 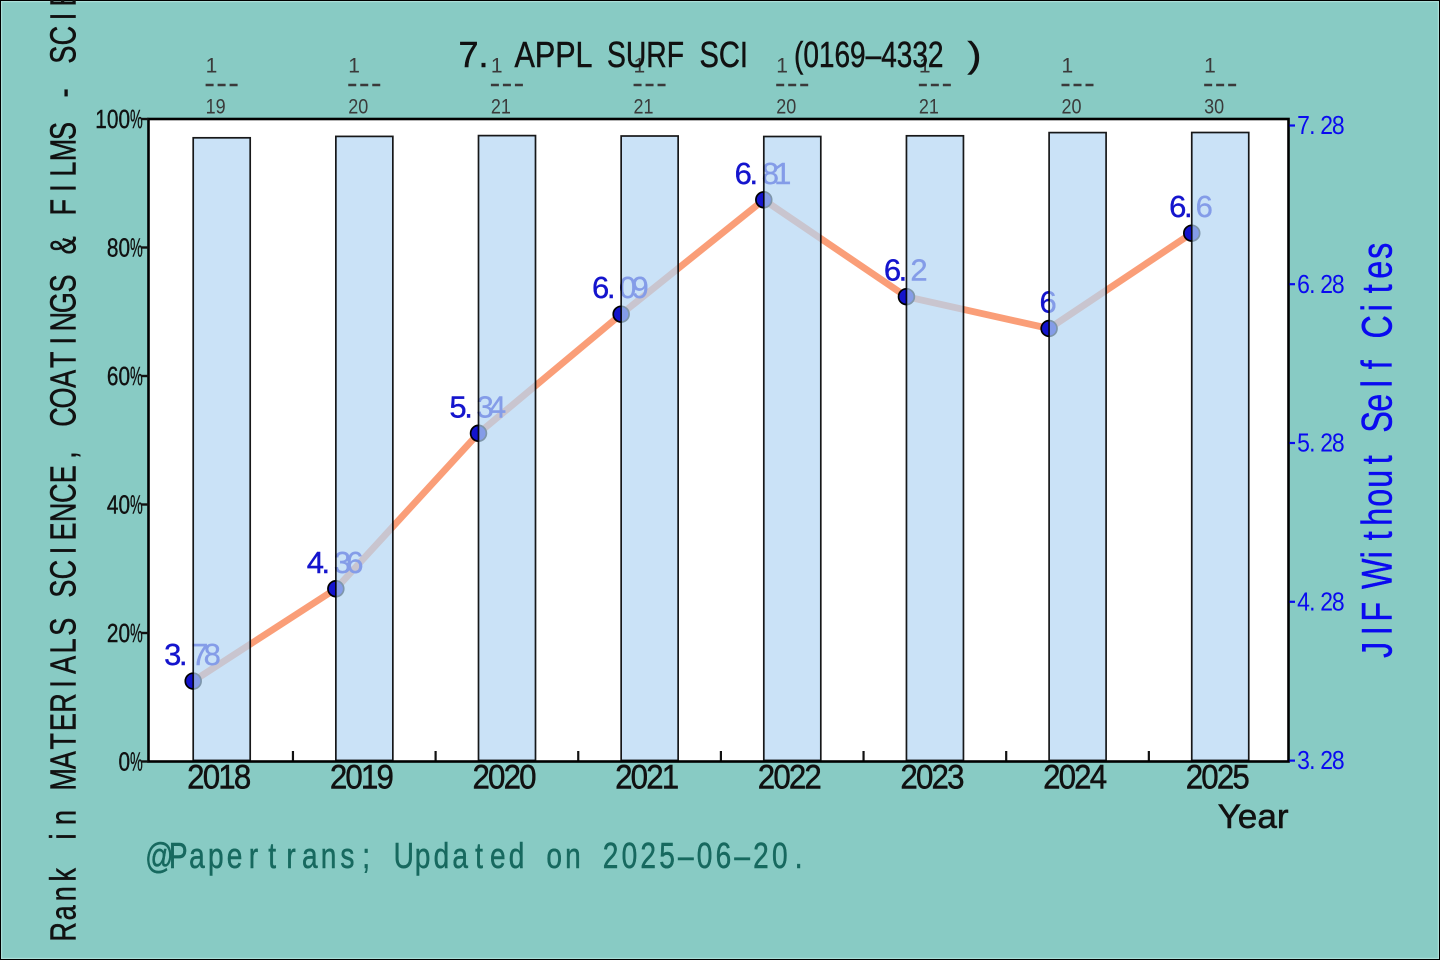 What do you see at coordinates (118, 247) in the screenshot?
I see `svg-text: 80` at bounding box center [118, 247].